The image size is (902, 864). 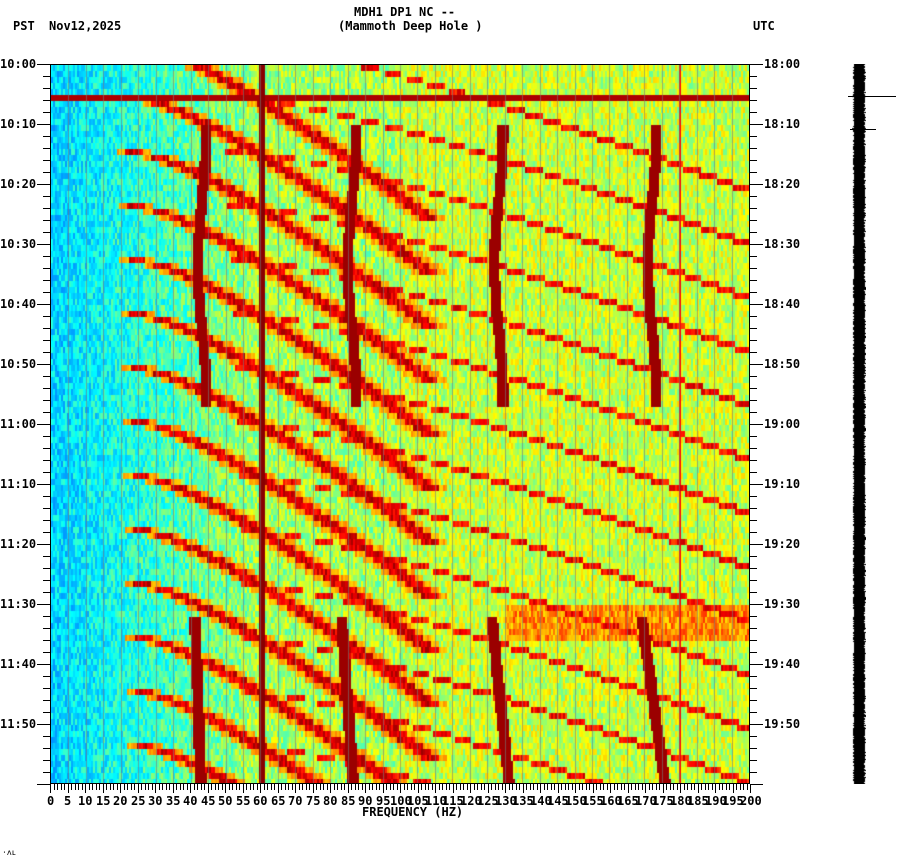 I want to click on x-tick-label: 35, so click(x=173, y=801).